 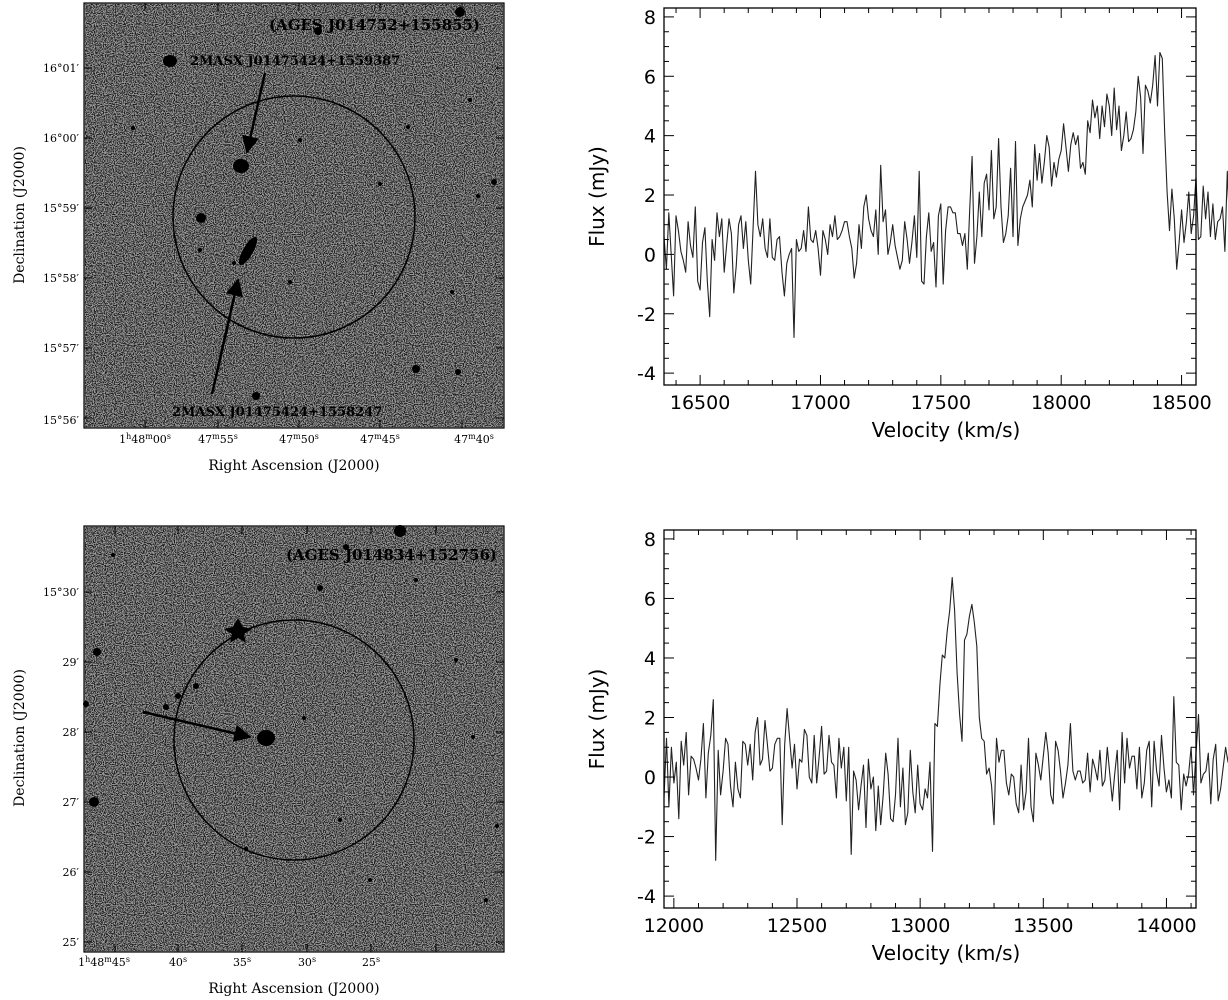 What do you see at coordinates (145, 439) in the screenshot?
I see `ra-tick-label: 1h48m00s` at bounding box center [145, 439].